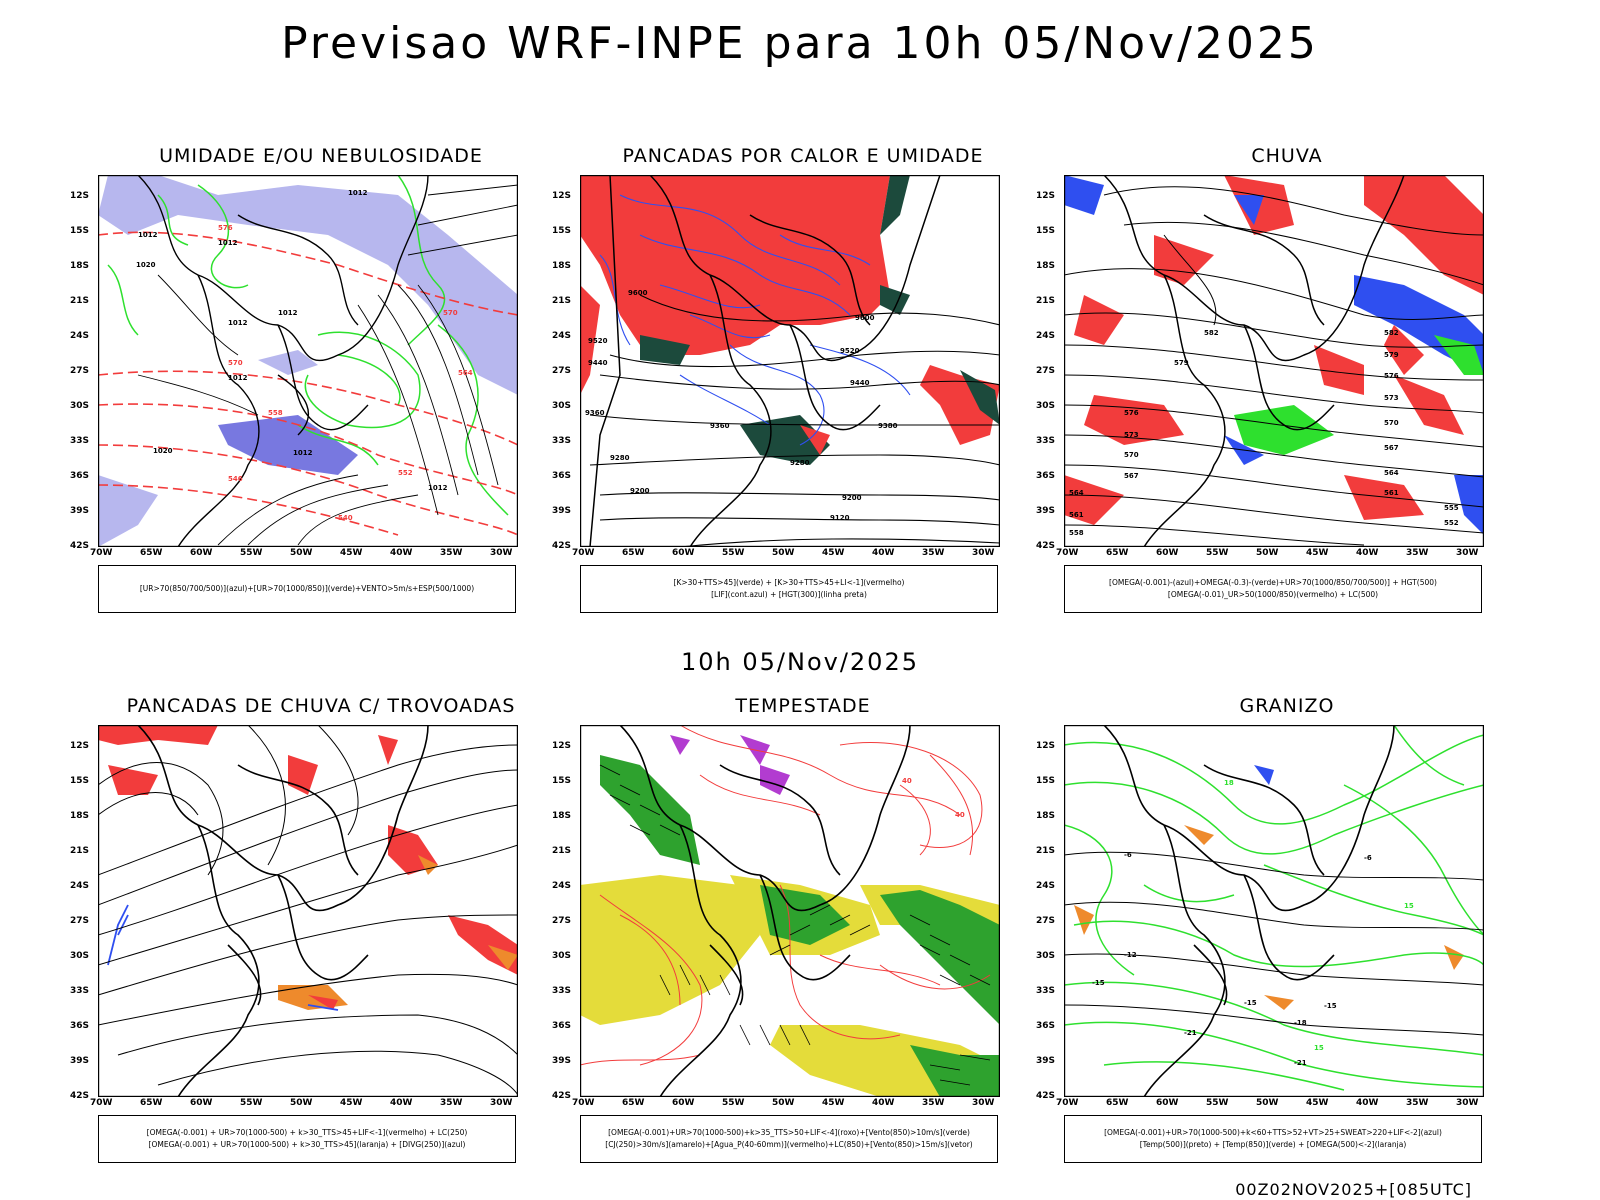 Image resolution: width=1600 pixels, height=1200 pixels. What do you see at coordinates (803, 156) in the screenshot?
I see `panel-title: PANCADAS POR CALOR E UMIDADE` at bounding box center [803, 156].